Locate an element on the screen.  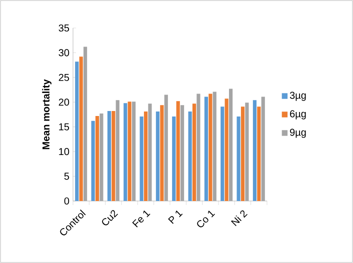
y-tick-label: 15 is located at coordinates (64, 126).